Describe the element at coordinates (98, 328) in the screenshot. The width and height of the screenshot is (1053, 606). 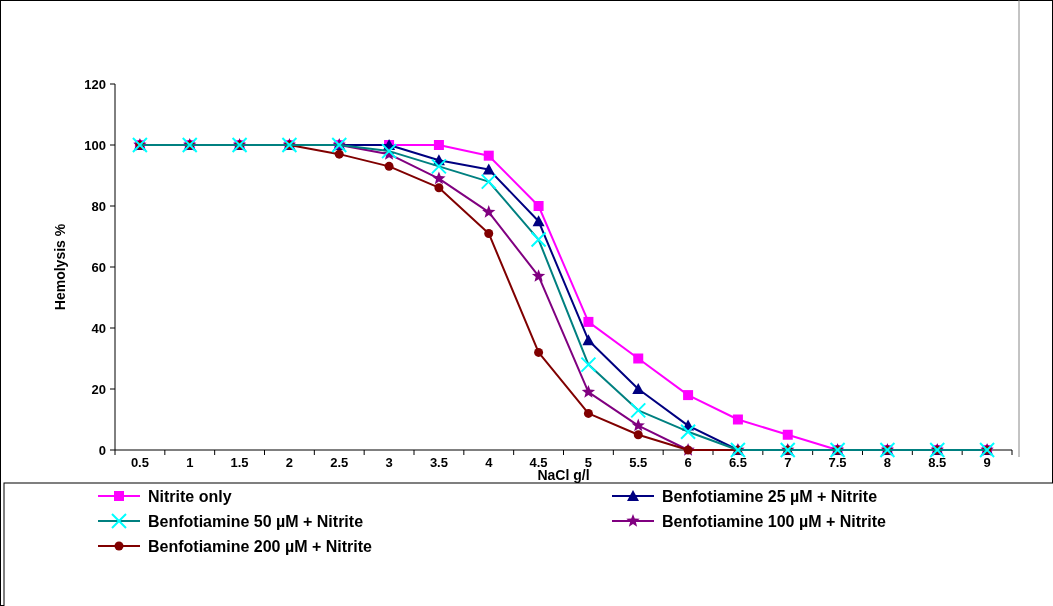
I see `y-tick-label: 40` at that location.